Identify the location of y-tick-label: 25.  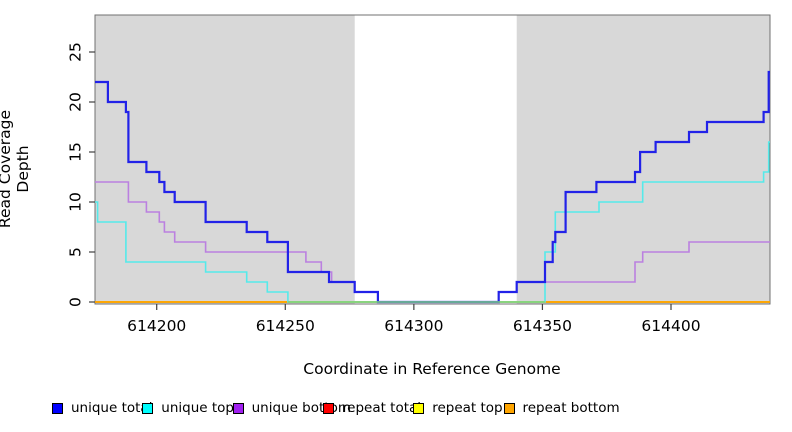
(76, 52).